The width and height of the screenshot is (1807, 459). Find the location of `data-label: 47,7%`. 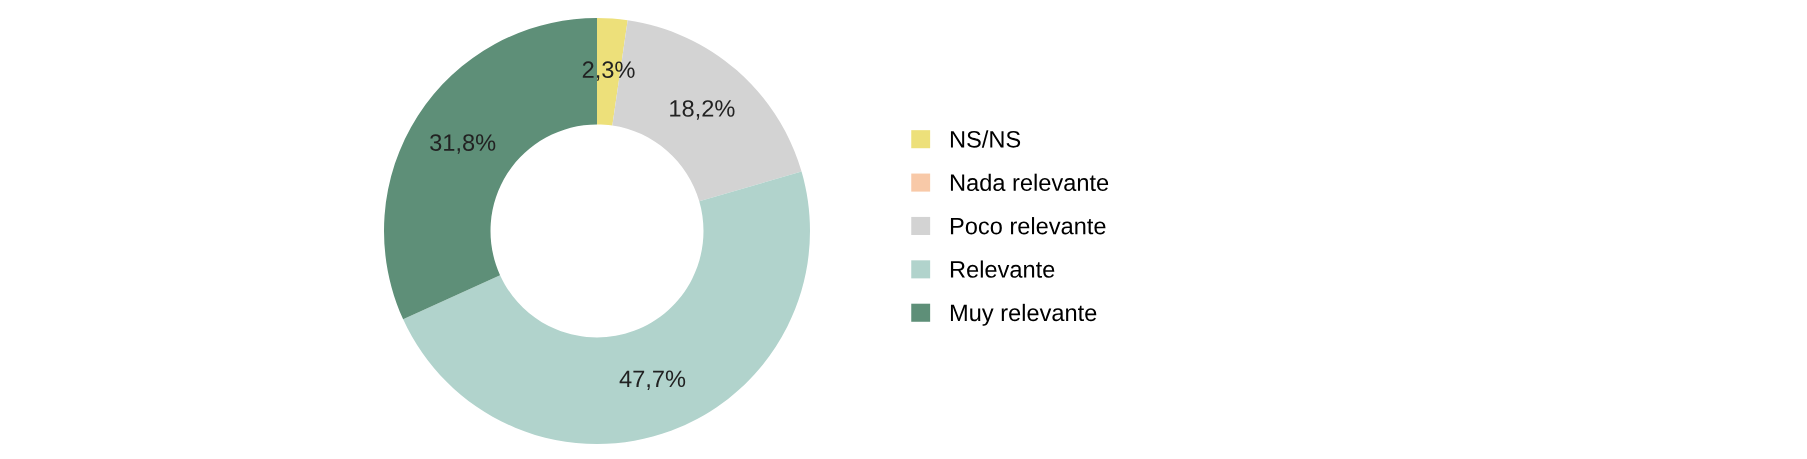

data-label: 47,7% is located at coordinates (652, 380).